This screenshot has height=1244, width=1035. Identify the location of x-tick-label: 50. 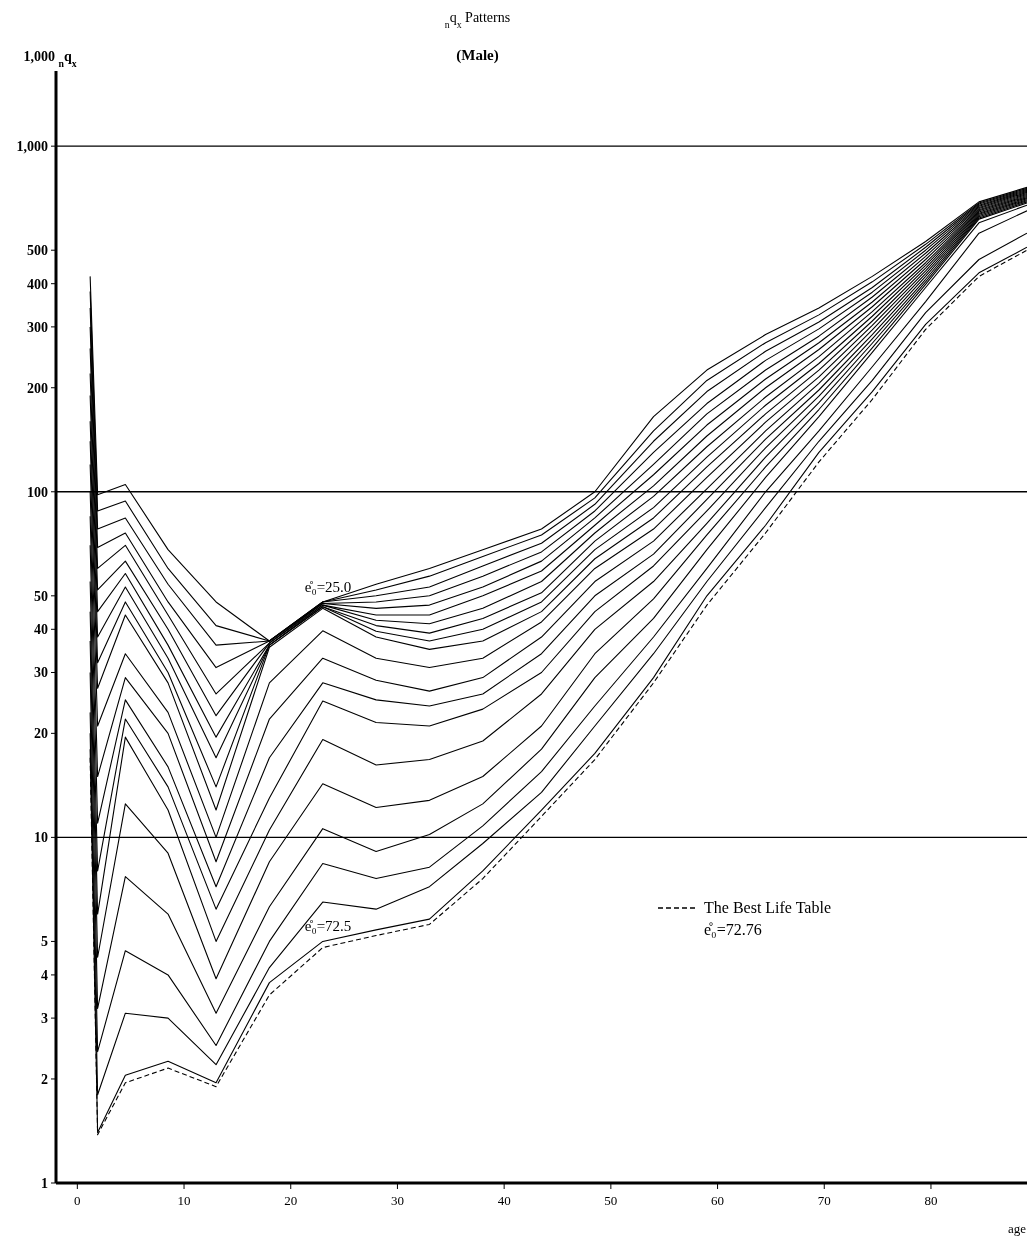
(611, 1200).